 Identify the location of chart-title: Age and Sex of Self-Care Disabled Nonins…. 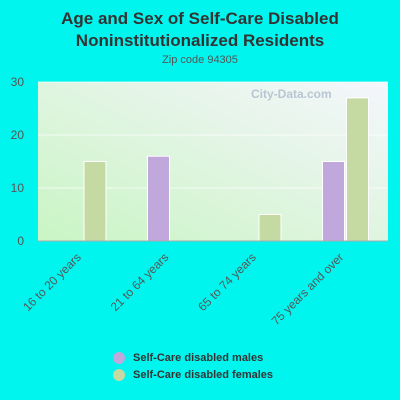
(200, 29).